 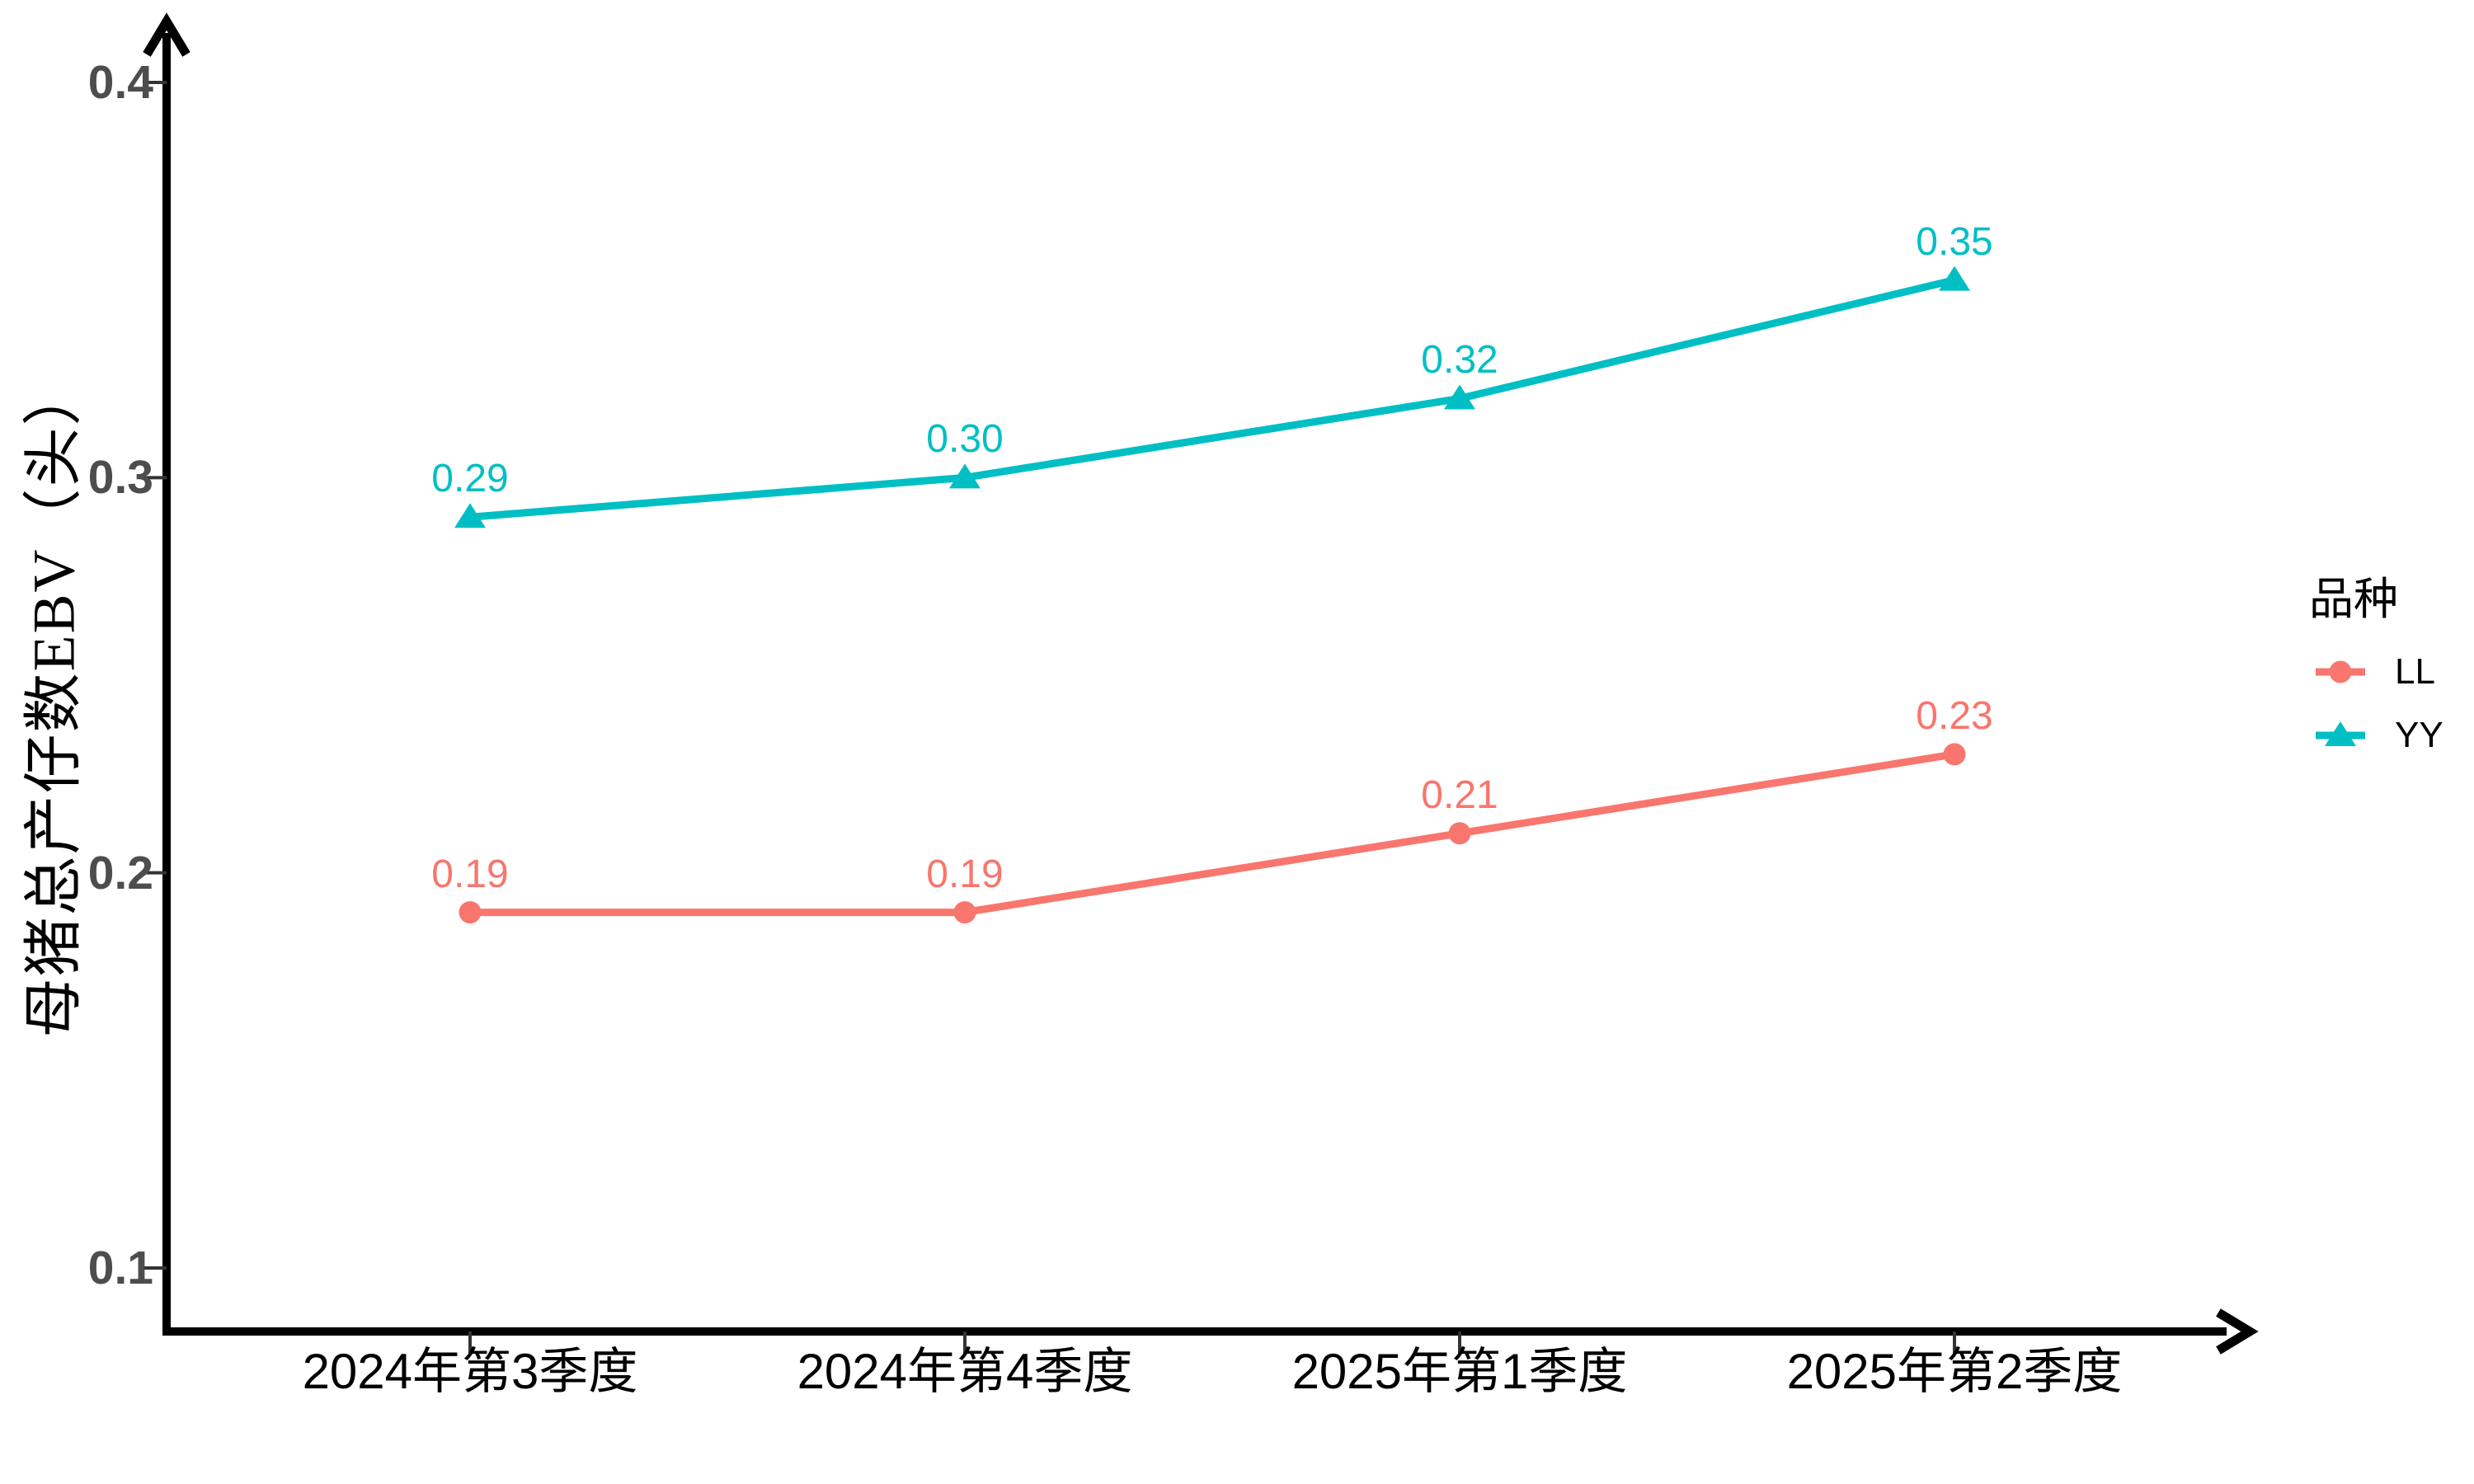 I want to click on legend-item-LL: LL, so click(x=2376, y=671).